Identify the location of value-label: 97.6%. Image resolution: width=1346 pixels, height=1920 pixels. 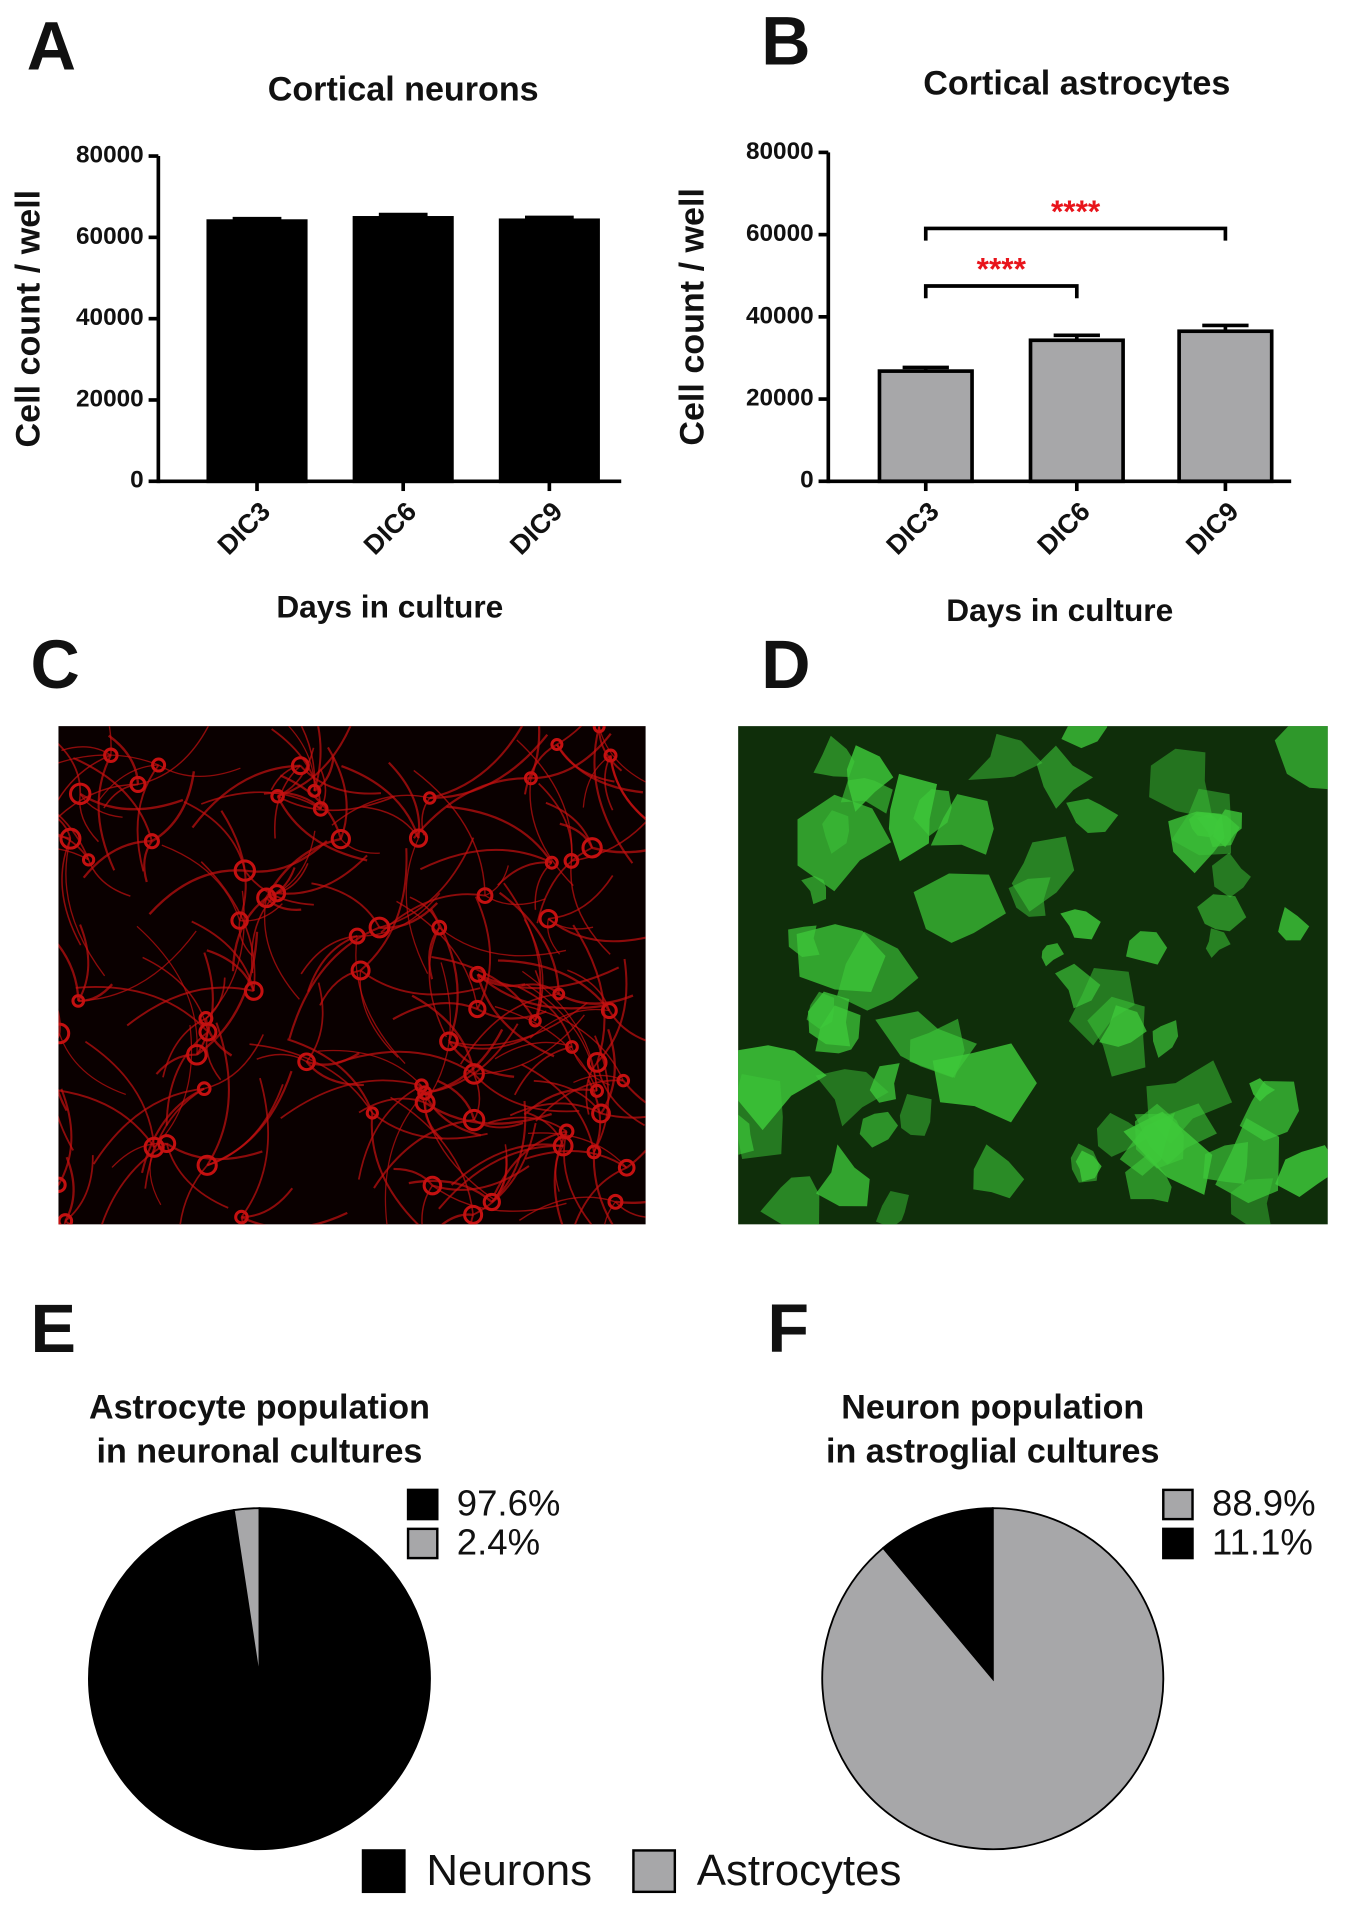
(509, 1502).